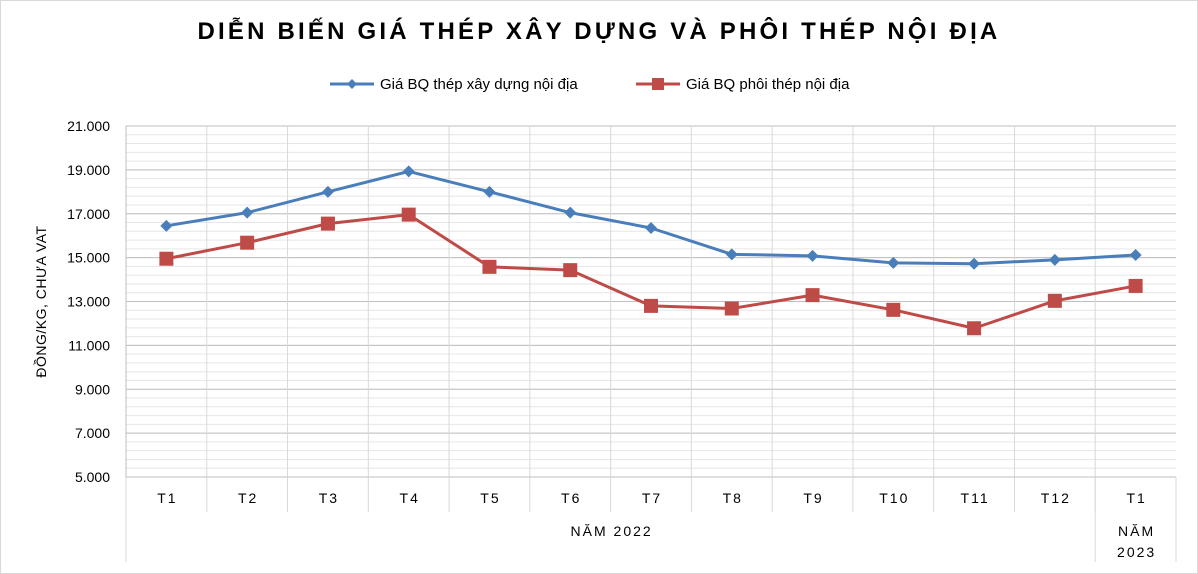 Image resolution: width=1198 pixels, height=574 pixels. What do you see at coordinates (1056, 498) in the screenshot?
I see `x-tick-label: T12` at bounding box center [1056, 498].